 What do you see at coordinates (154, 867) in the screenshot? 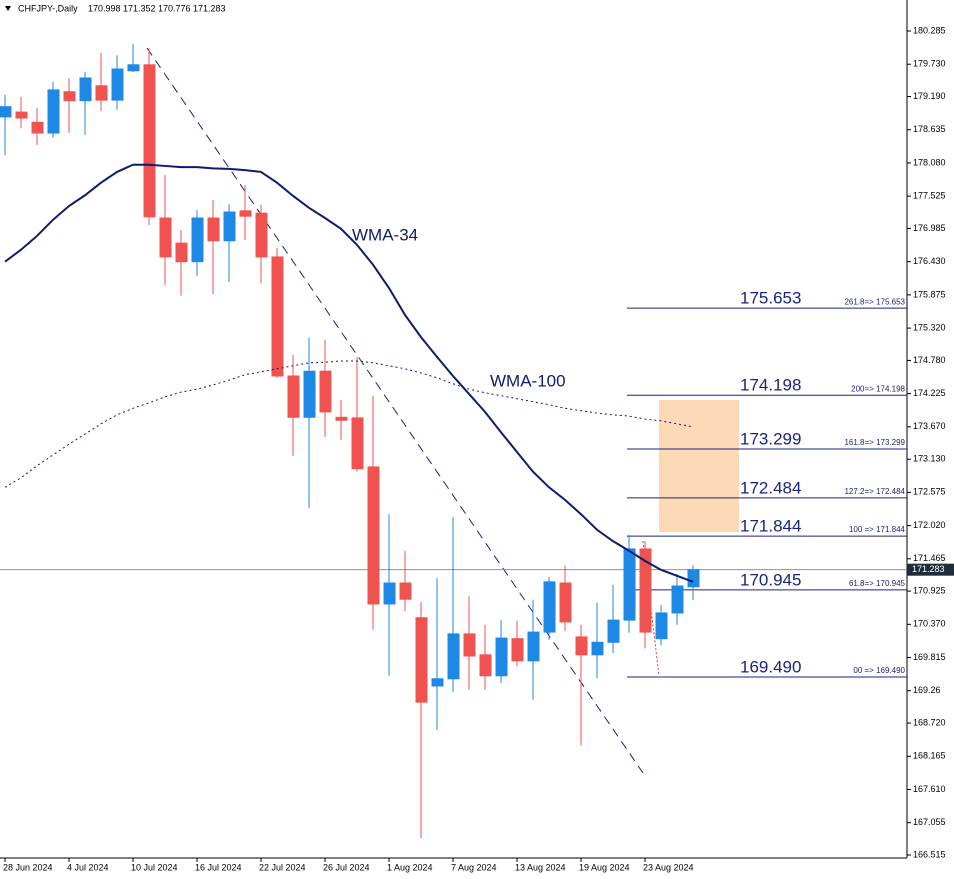
I see `x-tick-label: 10 Jul 2024` at bounding box center [154, 867].